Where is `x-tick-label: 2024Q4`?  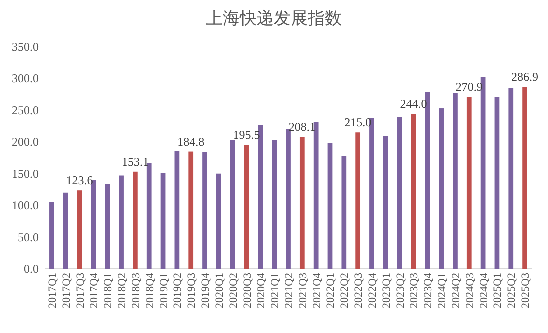
x-tick-label: 2024Q4 is located at coordinates (484, 290).